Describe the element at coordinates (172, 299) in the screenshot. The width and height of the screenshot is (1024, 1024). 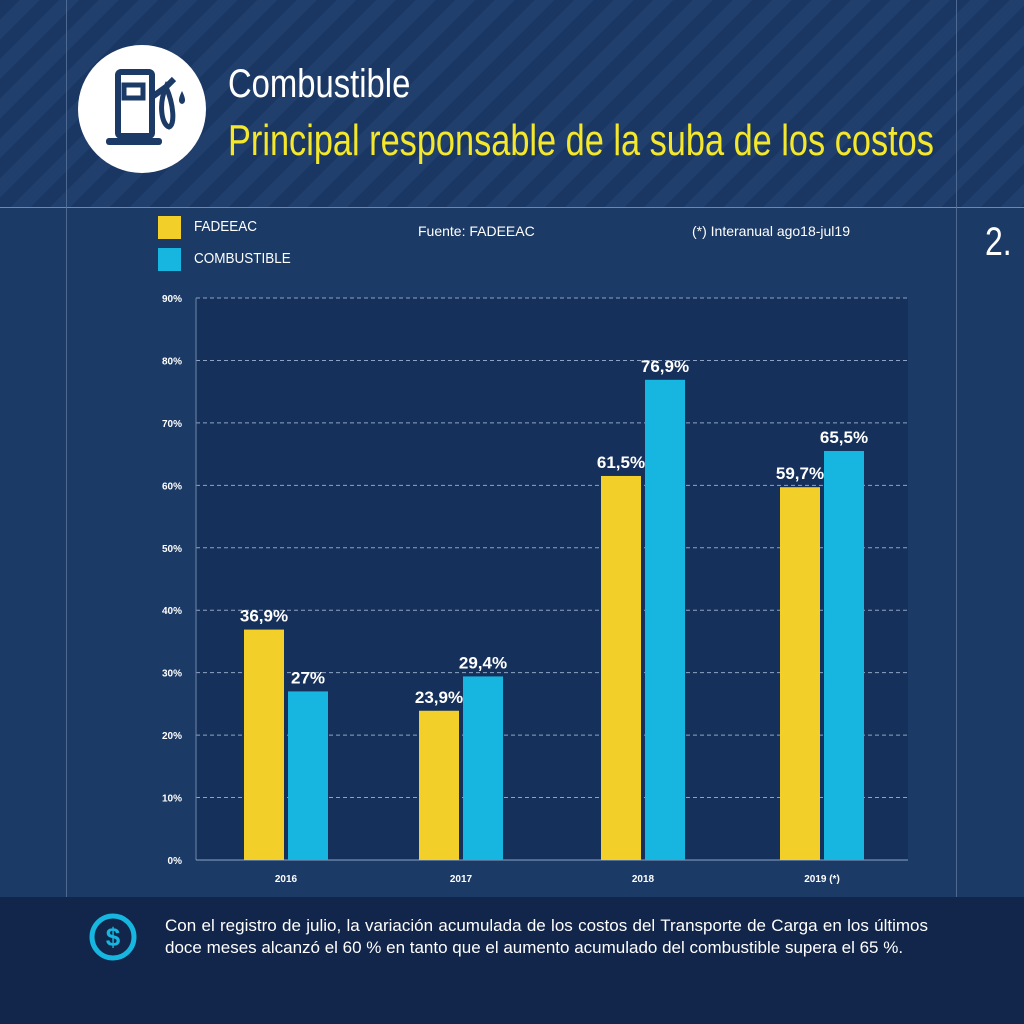
I see `y-tick-label: 90%` at that location.